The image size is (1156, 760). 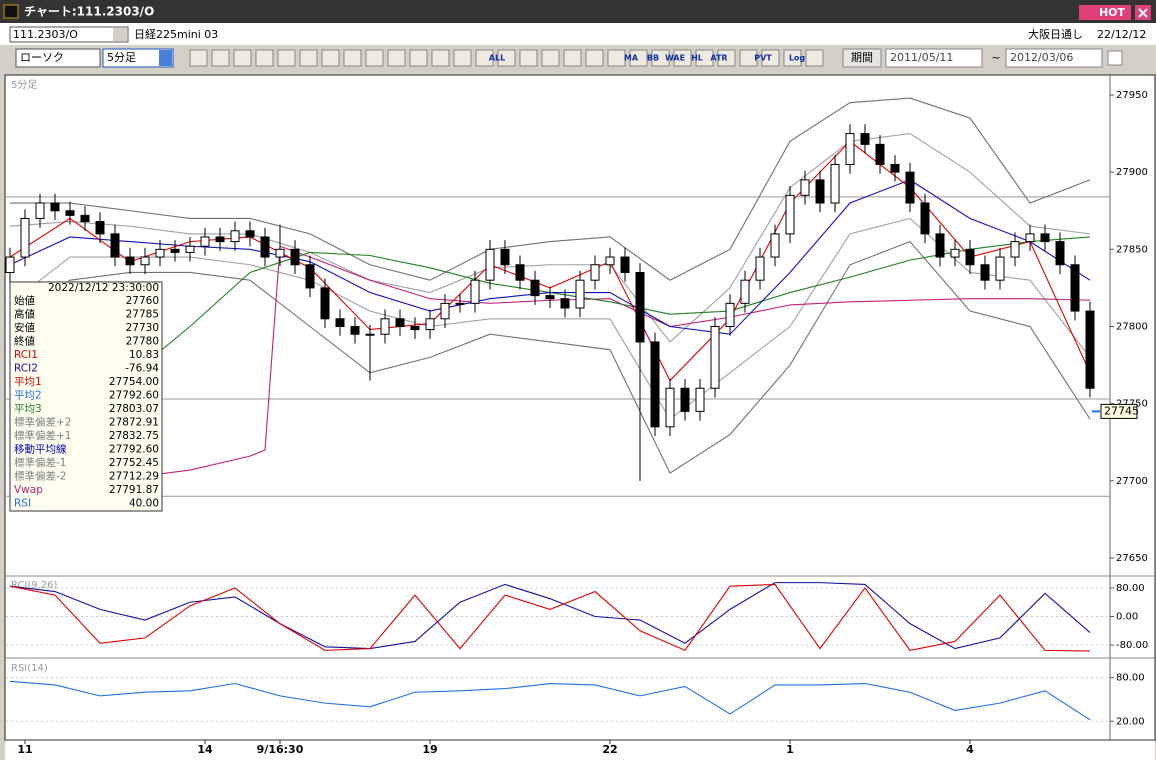 What do you see at coordinates (142, 315) in the screenshot?
I see `info-value: 27785` at bounding box center [142, 315].